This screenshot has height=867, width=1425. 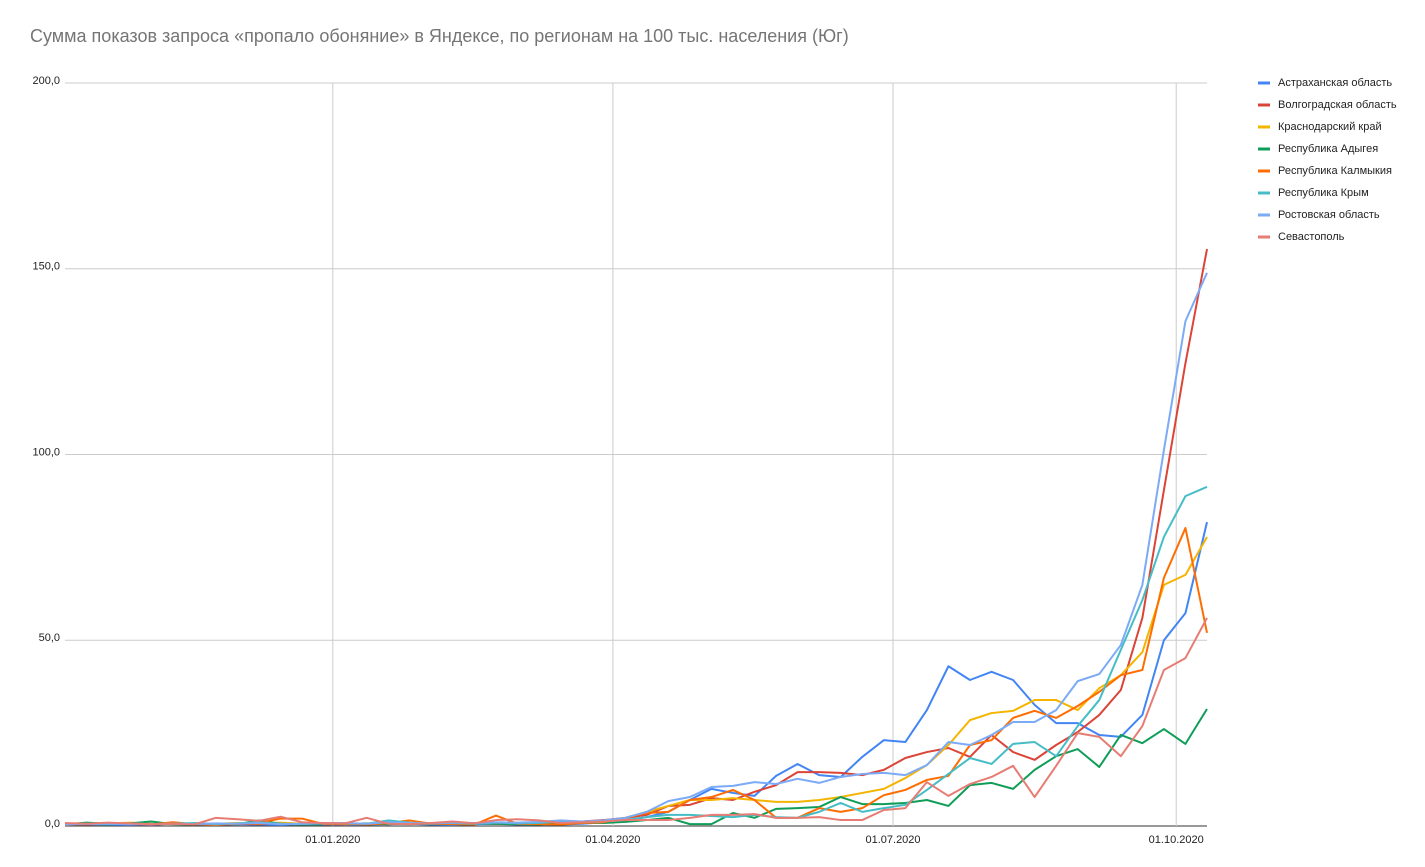 What do you see at coordinates (46, 452) in the screenshot?
I see `y-tick-label: 100,0` at bounding box center [46, 452].